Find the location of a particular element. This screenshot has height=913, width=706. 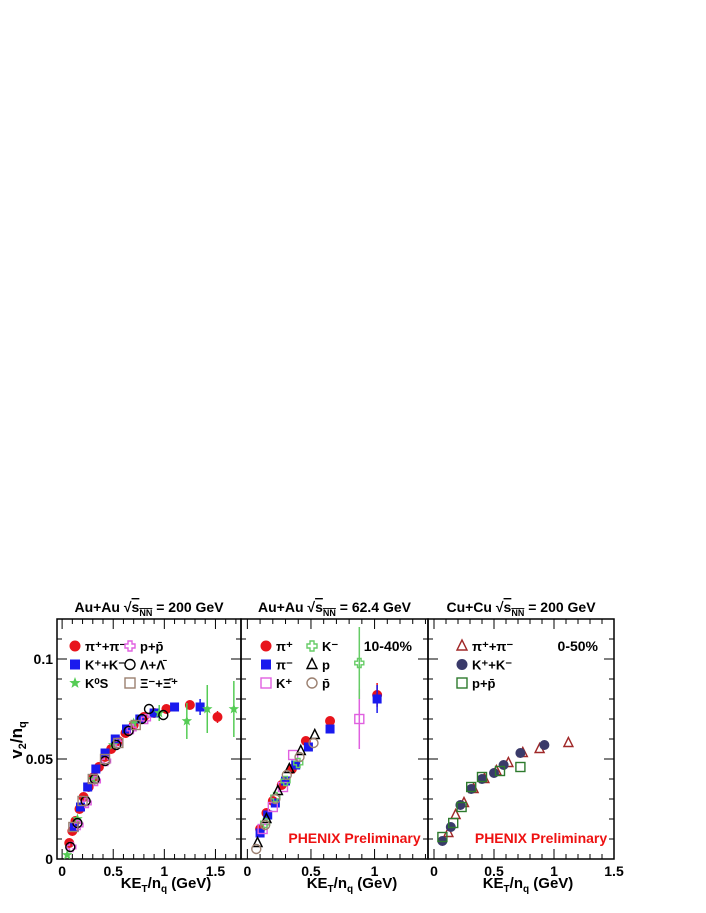

legend-label: Λ+Λ̄ is located at coordinates (153, 665).